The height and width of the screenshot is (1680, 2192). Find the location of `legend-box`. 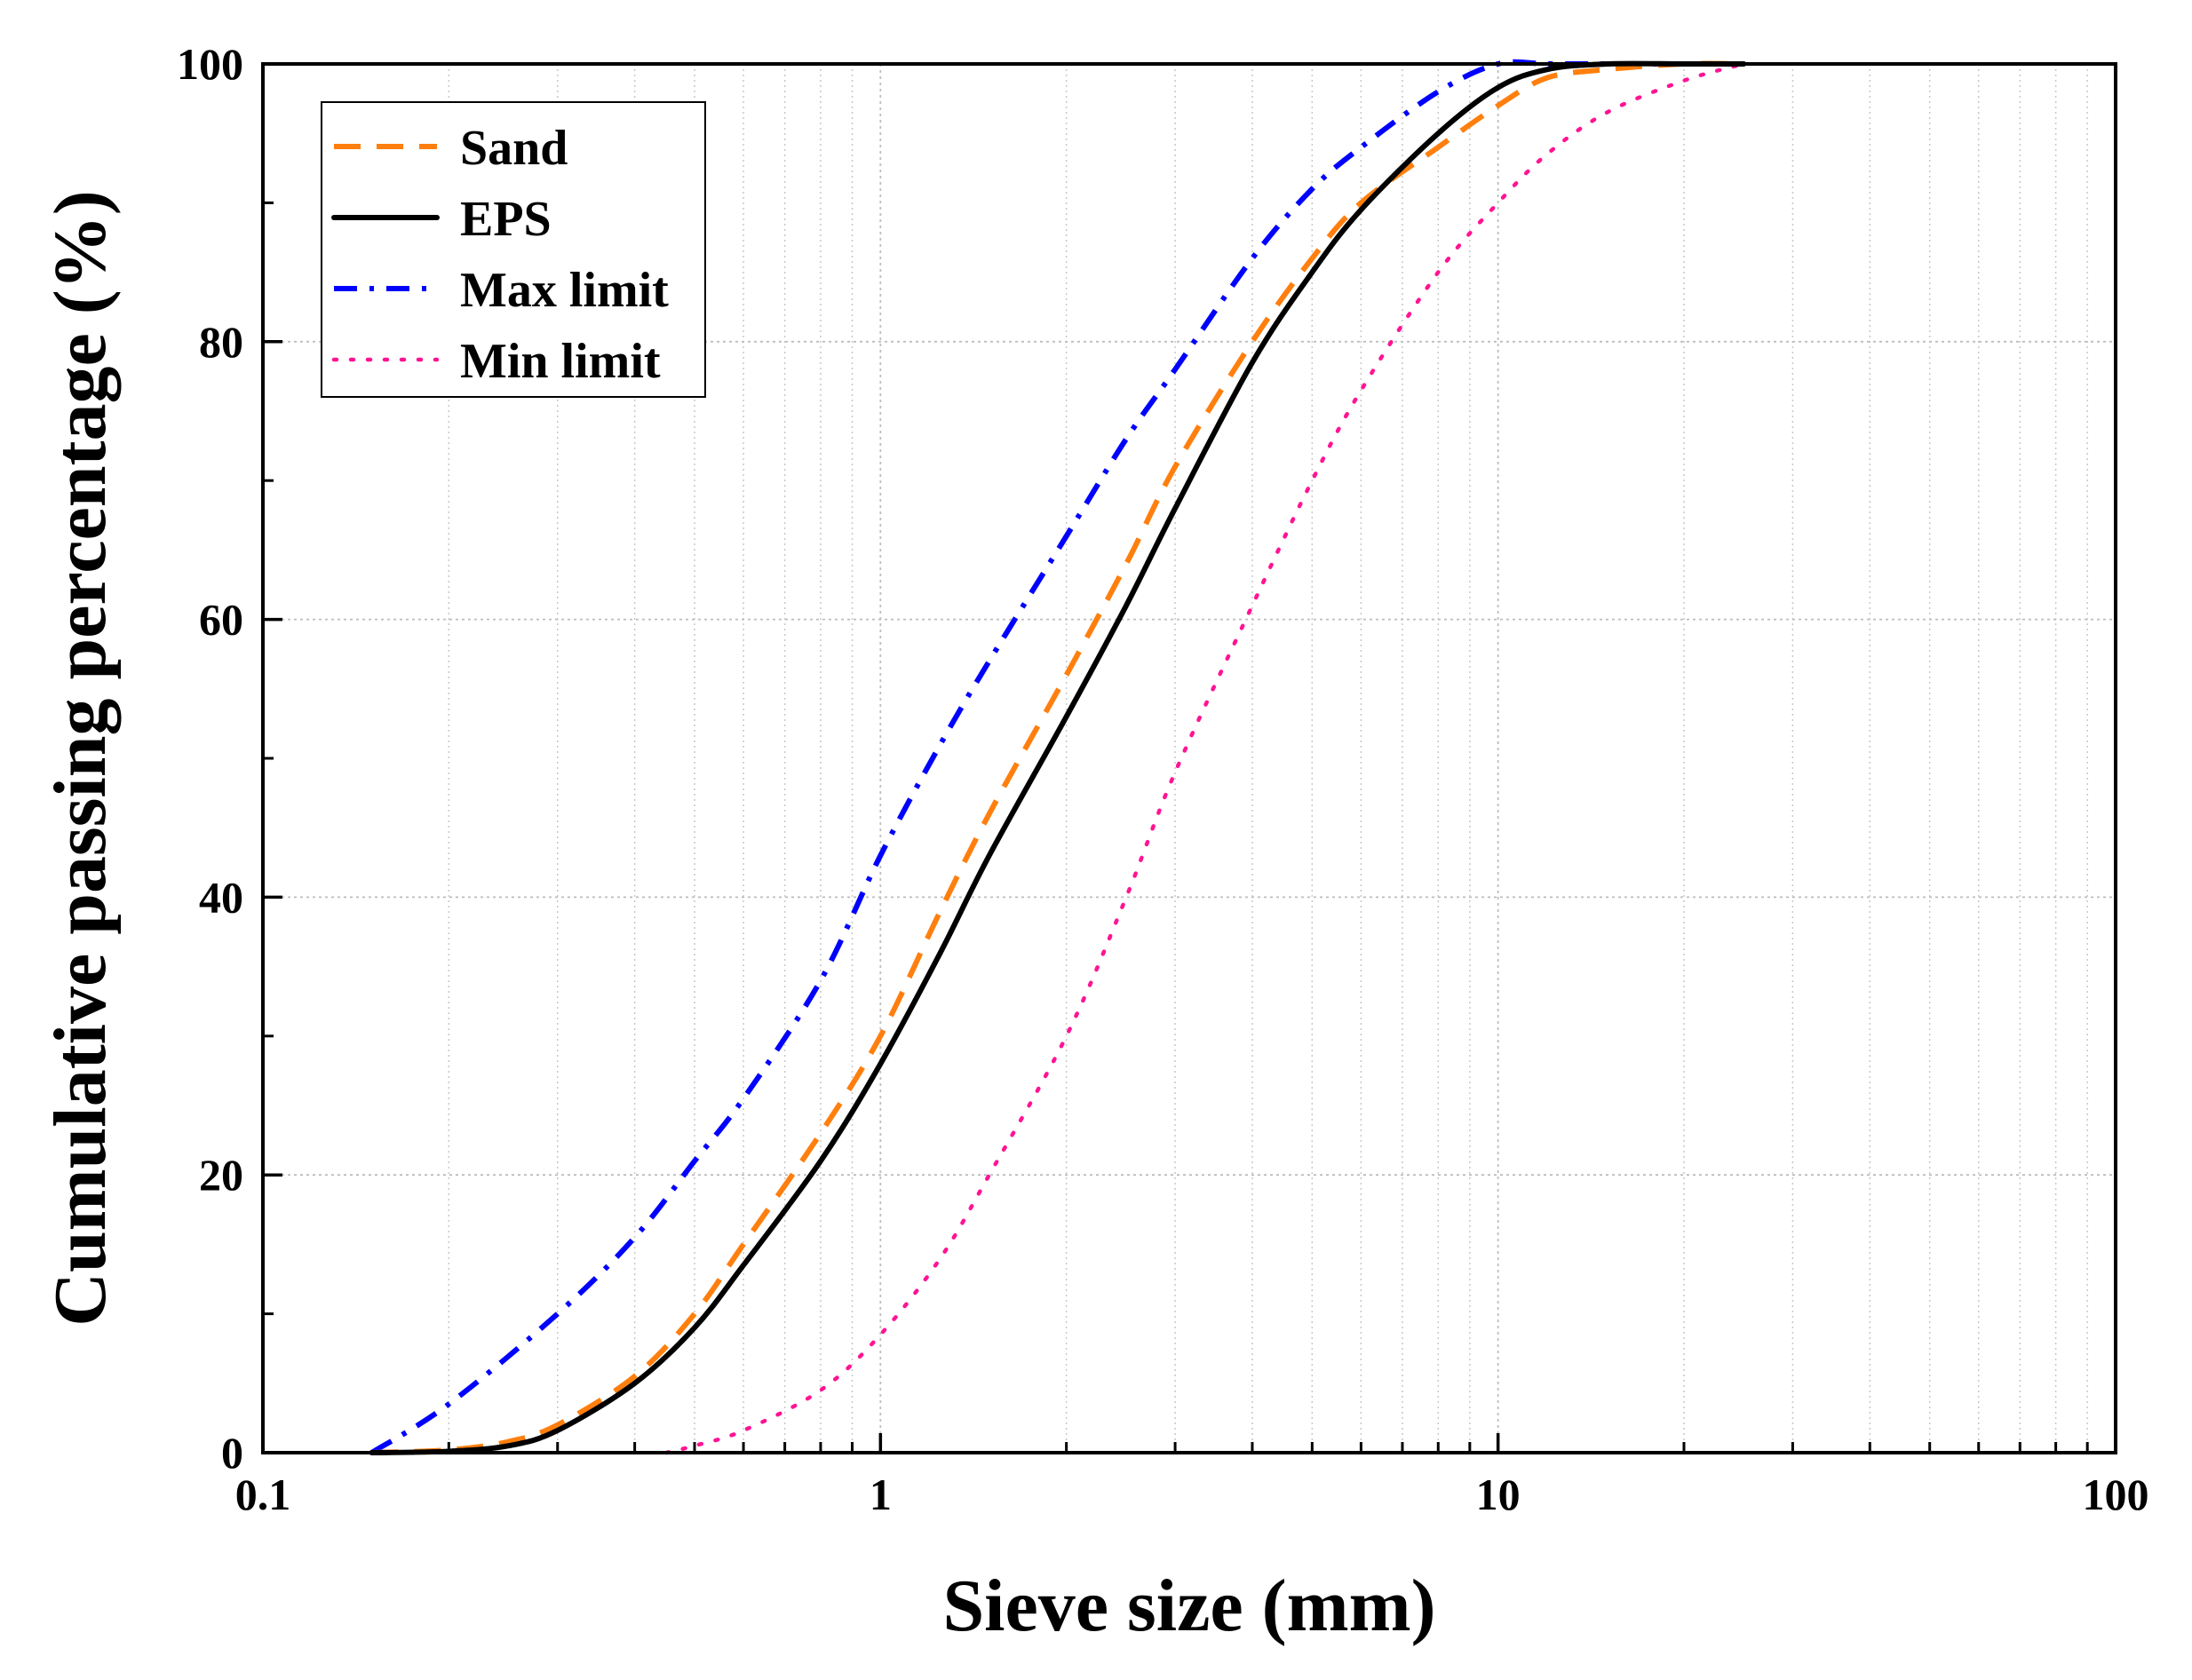

legend-box is located at coordinates (513, 249).